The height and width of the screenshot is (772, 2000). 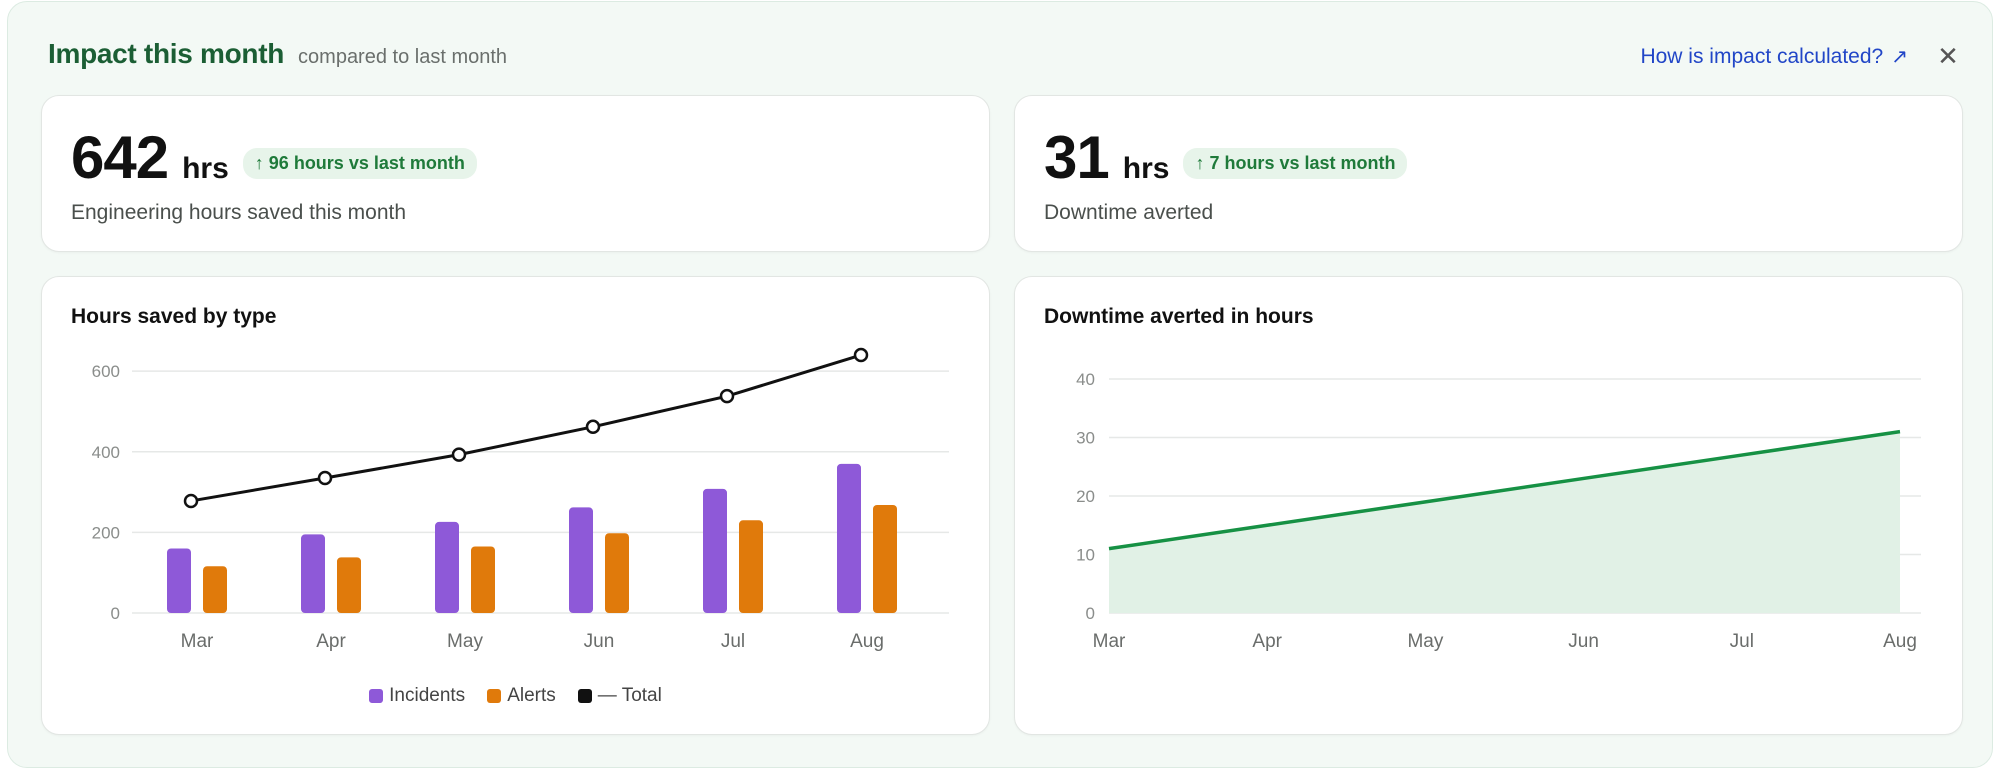 What do you see at coordinates (1129, 212) in the screenshot?
I see `stat-label: Downtime averted` at bounding box center [1129, 212].